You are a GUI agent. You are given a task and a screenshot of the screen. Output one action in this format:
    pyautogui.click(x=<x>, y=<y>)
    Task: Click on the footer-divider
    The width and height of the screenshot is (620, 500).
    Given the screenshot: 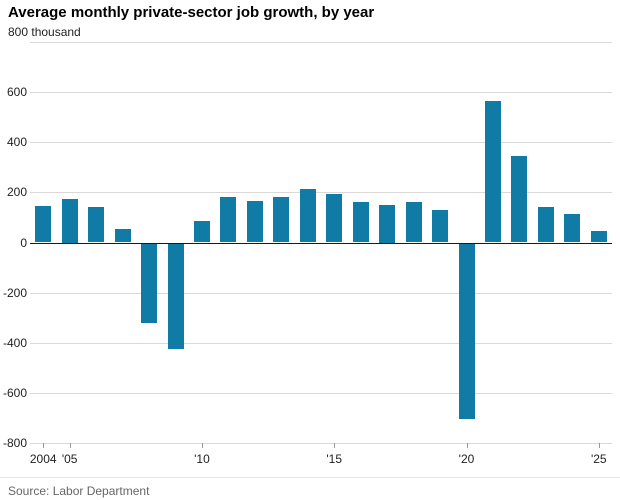 What is the action you would take?
    pyautogui.click(x=310, y=477)
    